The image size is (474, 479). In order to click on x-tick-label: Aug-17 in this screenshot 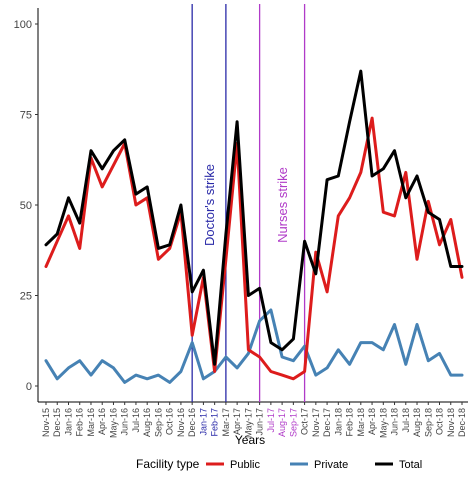, I will do `click(282, 422)`.